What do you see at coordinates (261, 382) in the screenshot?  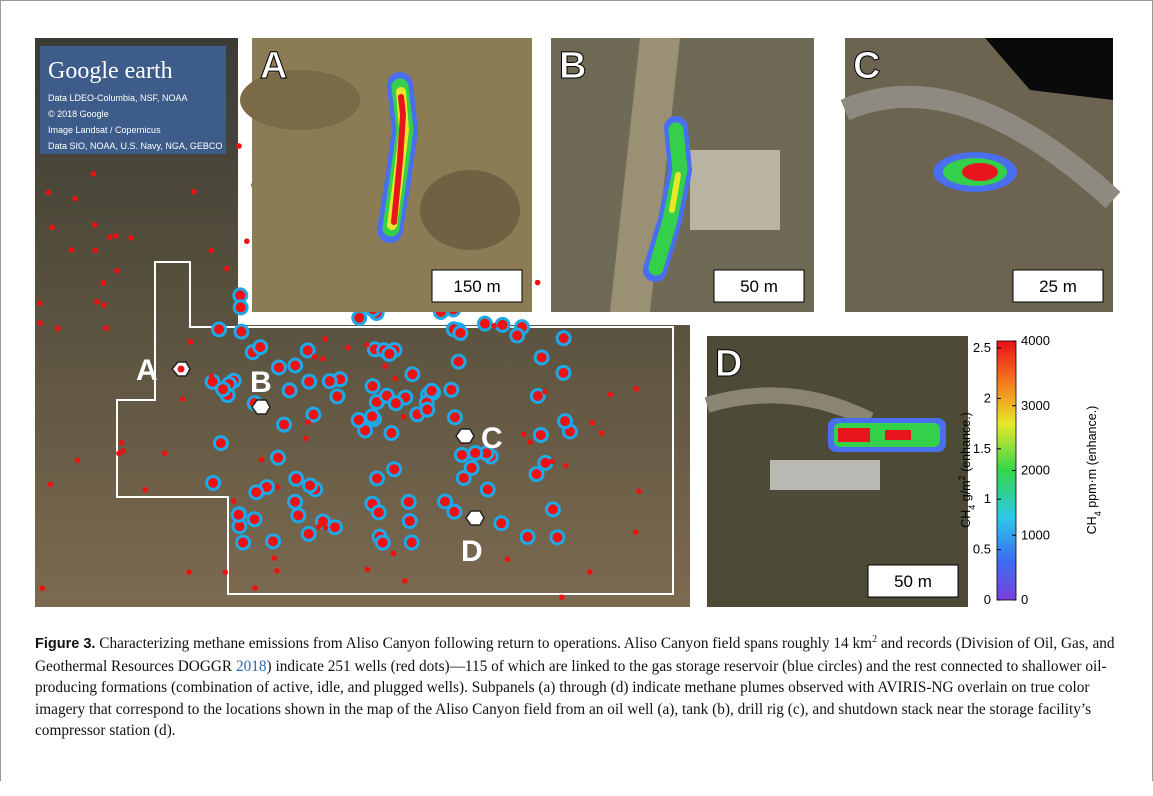 I see `site-label: B` at bounding box center [261, 382].